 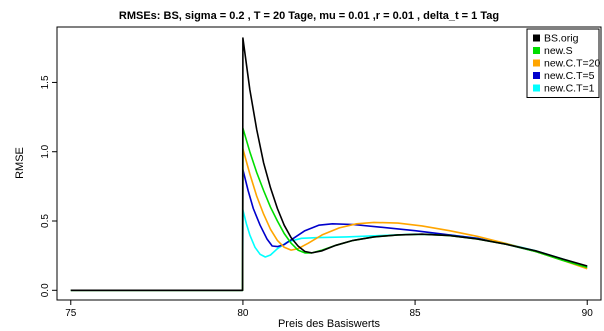 What do you see at coordinates (45, 151) in the screenshot?
I see `y-tick-label: 1.0` at bounding box center [45, 151].